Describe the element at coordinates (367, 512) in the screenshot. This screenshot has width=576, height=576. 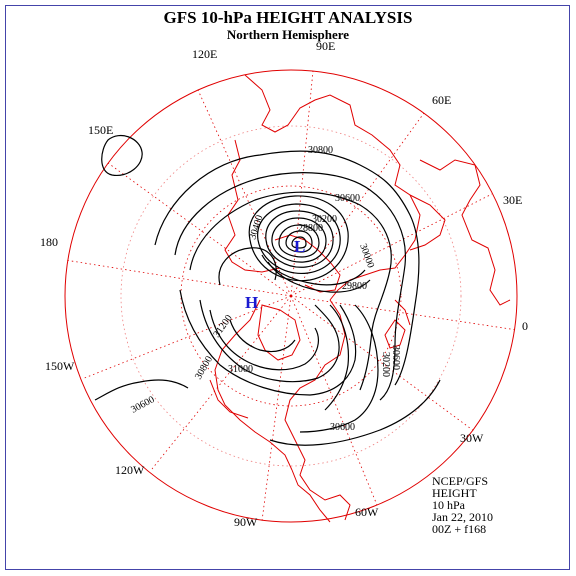
I see `lon-label-60w: 60W` at that location.